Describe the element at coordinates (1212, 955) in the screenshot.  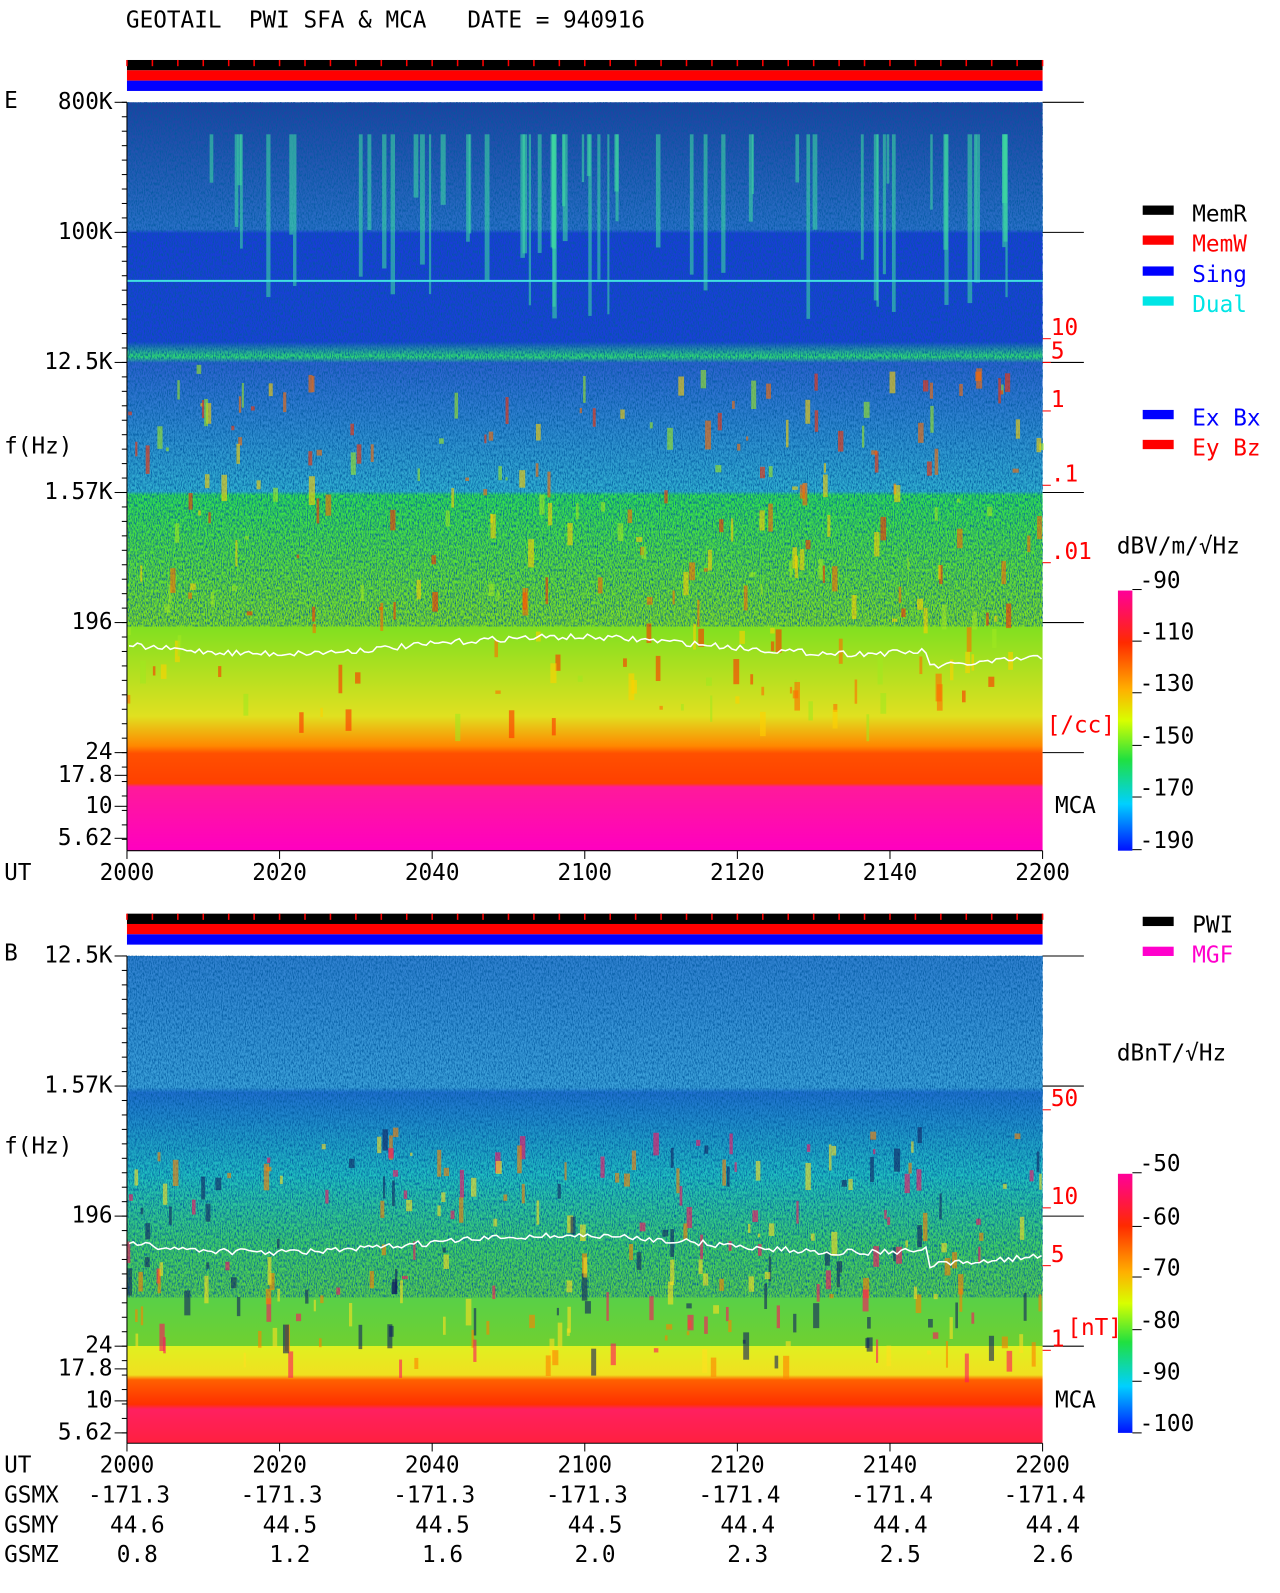
I see `legend-label: MGF` at that location.